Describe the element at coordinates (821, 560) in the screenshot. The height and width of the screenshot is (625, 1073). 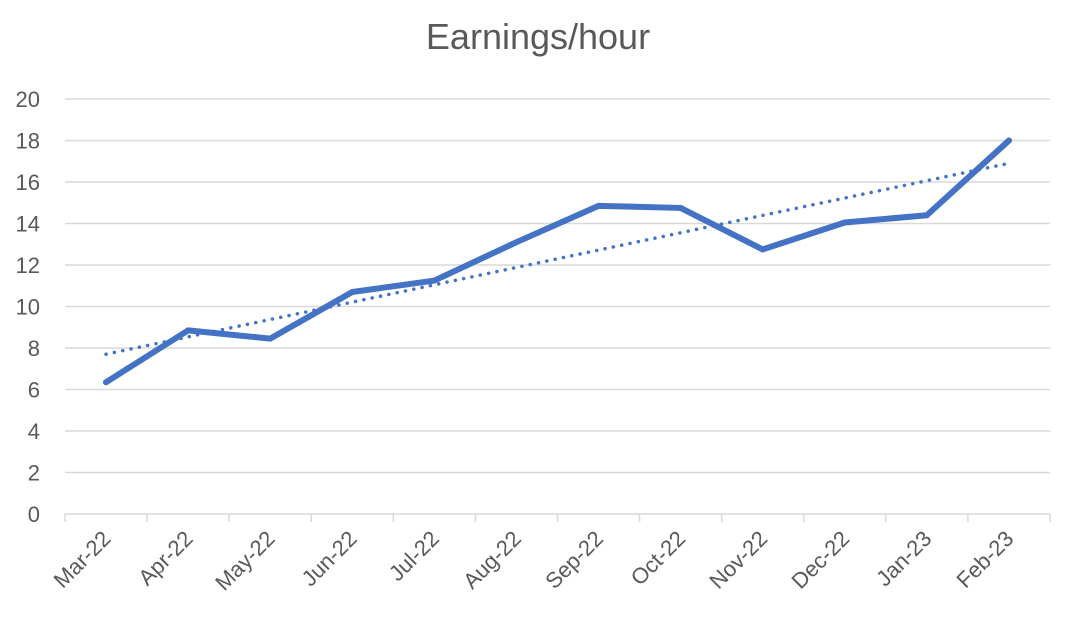
I see `x-tick-label: Dec-22` at that location.